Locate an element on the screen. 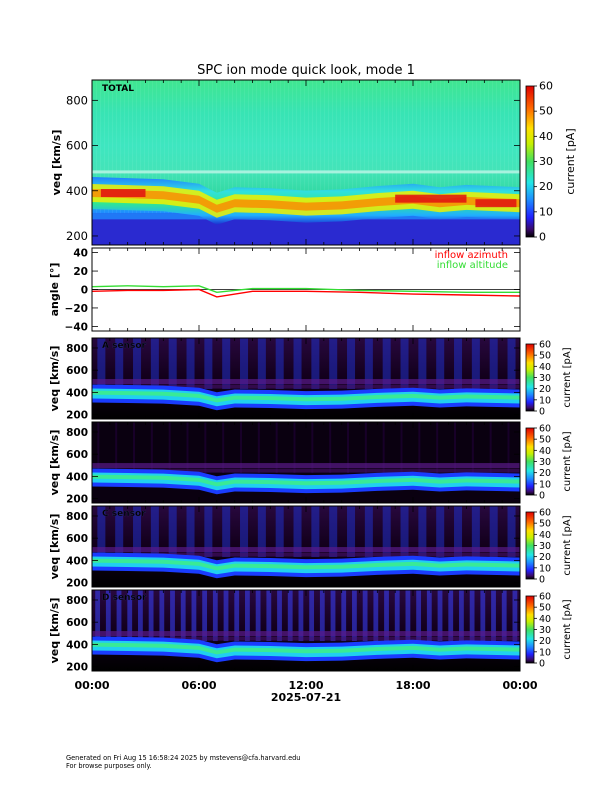 The height and width of the screenshot is (792, 612). y-tick-label: −40 is located at coordinates (76, 327).